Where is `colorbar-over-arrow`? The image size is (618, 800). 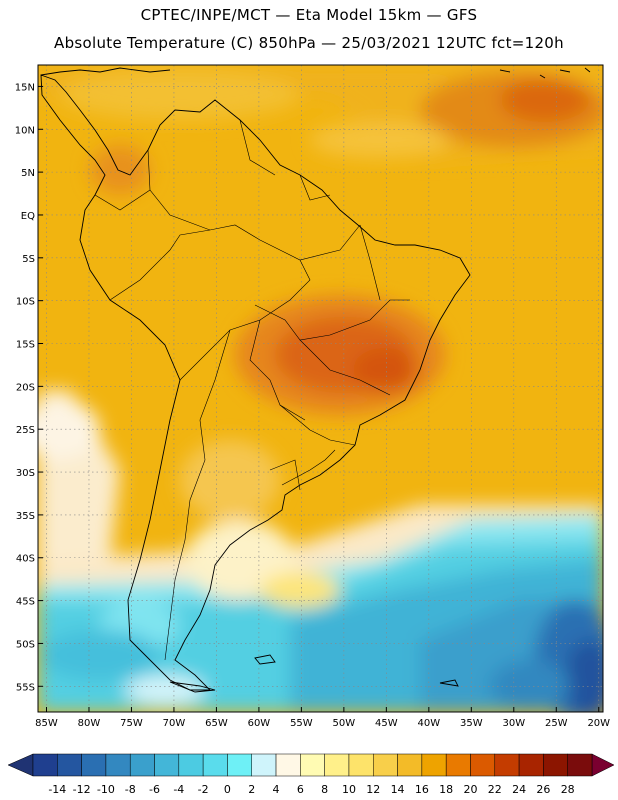 colorbar-over-arrow is located at coordinates (603, 765).